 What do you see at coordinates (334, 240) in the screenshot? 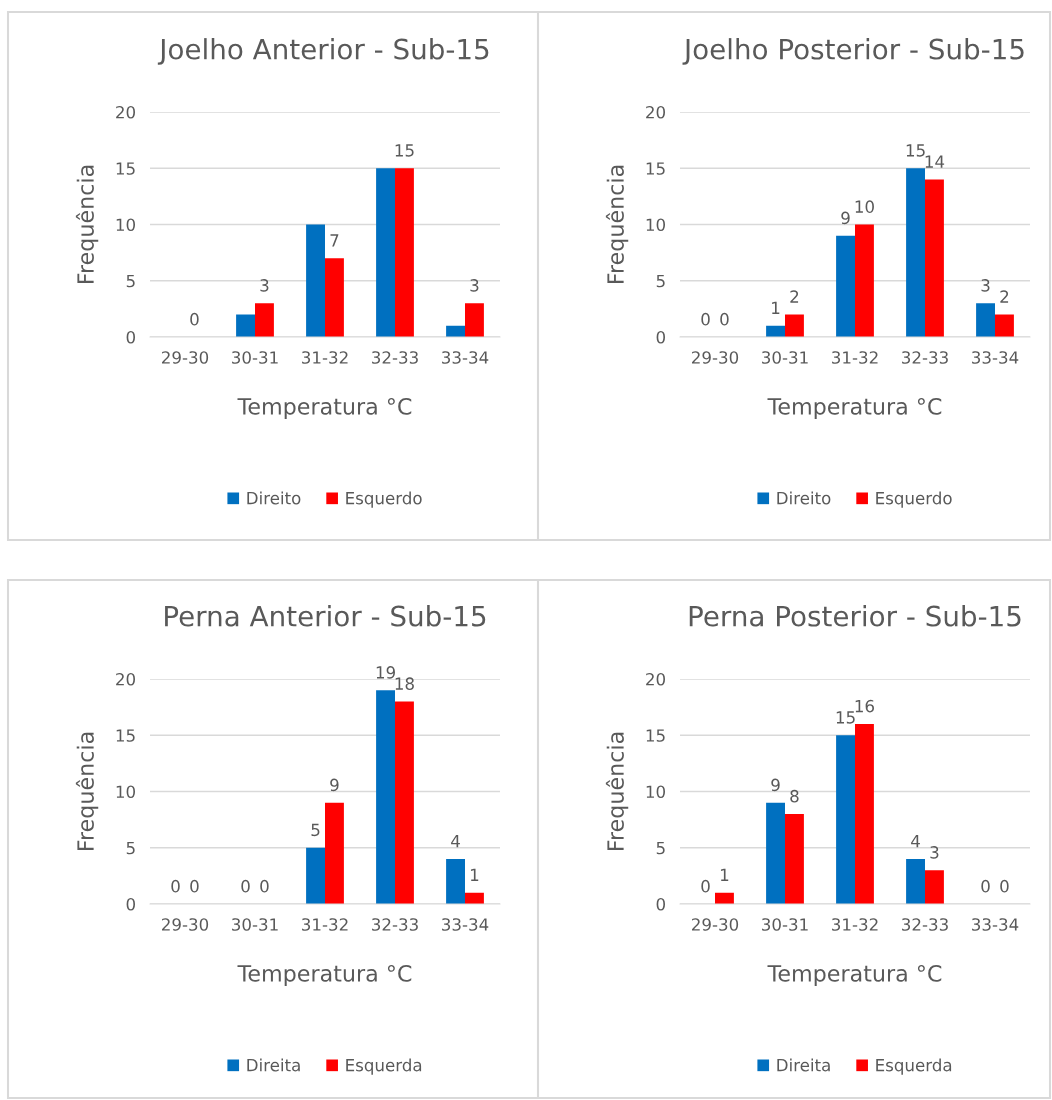
I see `data-label: 7` at bounding box center [334, 240].